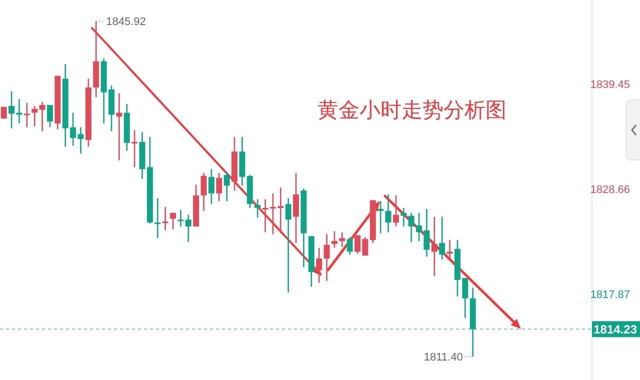 This screenshot has width=640, height=380. I want to click on ytick: 1828.66, so click(610, 190).